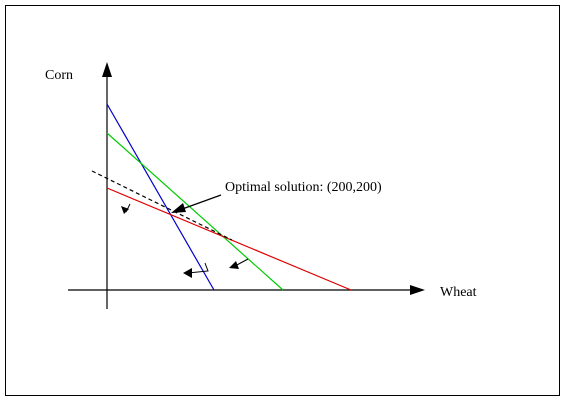 This screenshot has height=403, width=567. I want to click on red-constraint-line, so click(229, 239).